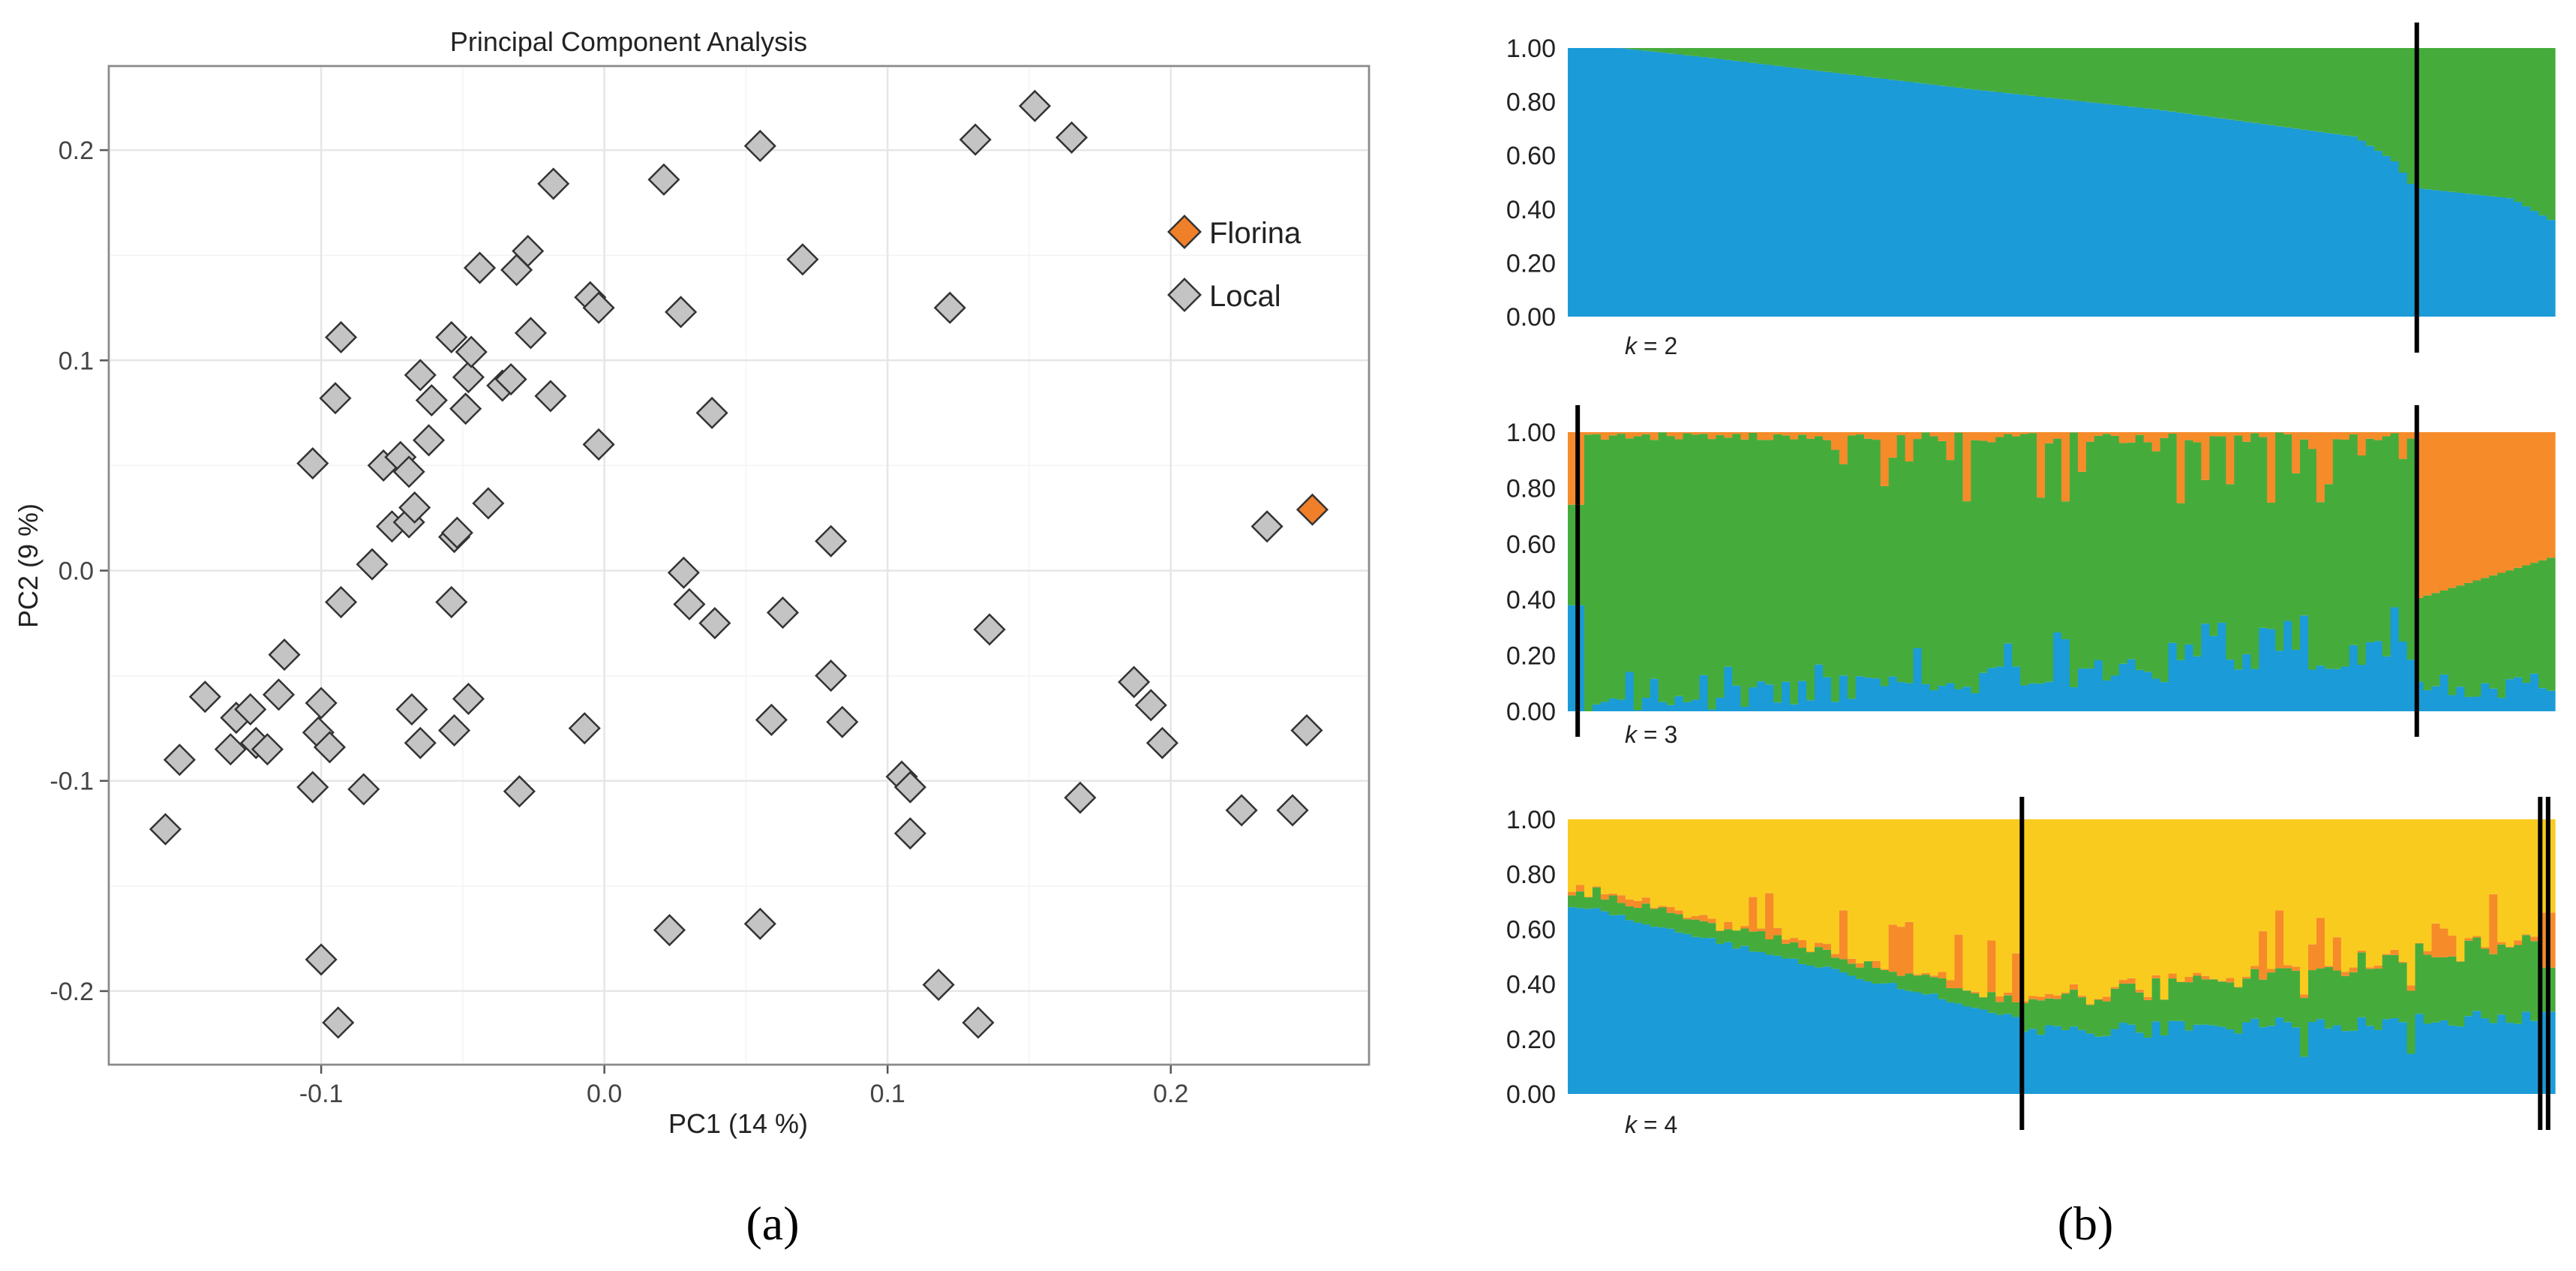 The image size is (2576, 1271). What do you see at coordinates (1651, 734) in the screenshot?
I see `structure-k-label: k = 3` at bounding box center [1651, 734].